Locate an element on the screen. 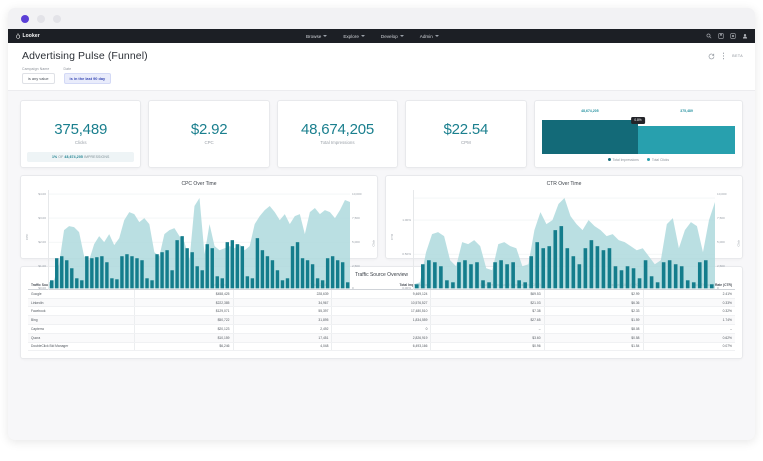  cell-ctr: – is located at coordinates (689, 329).